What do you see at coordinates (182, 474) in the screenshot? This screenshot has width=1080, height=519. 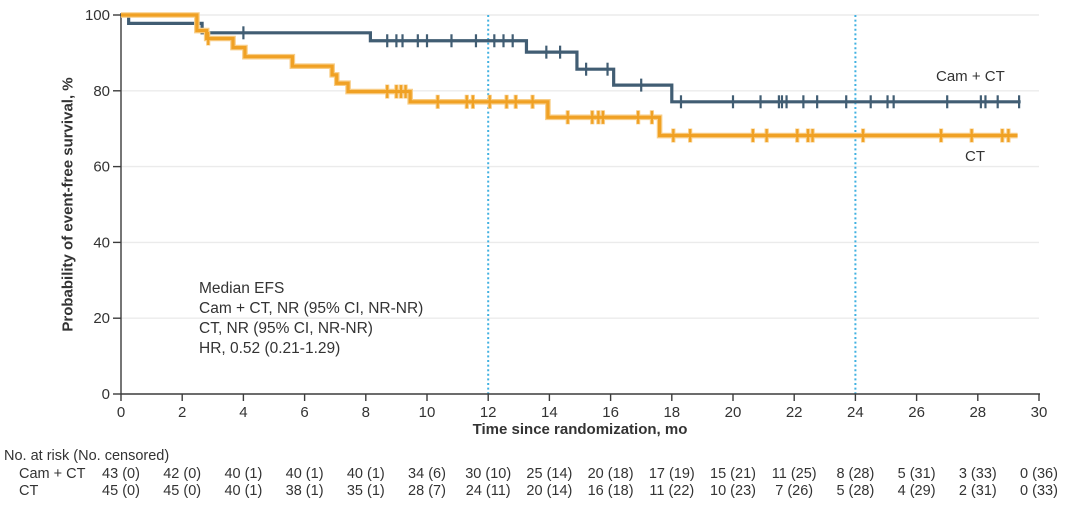 I see `risk-cell: 42 (0)` at bounding box center [182, 474].